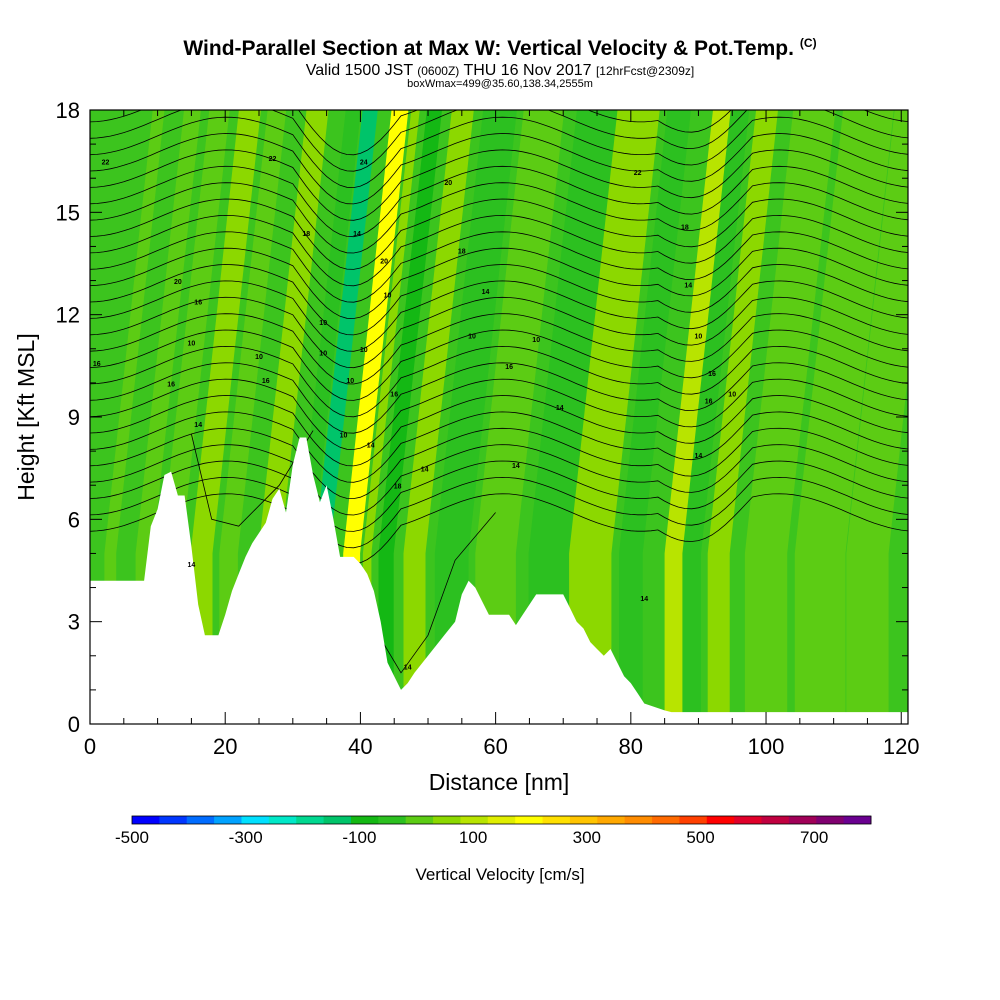 The image size is (1000, 1000). Describe the element at coordinates (516, 466) in the screenshot. I see `theta-label-38: 14` at that location.